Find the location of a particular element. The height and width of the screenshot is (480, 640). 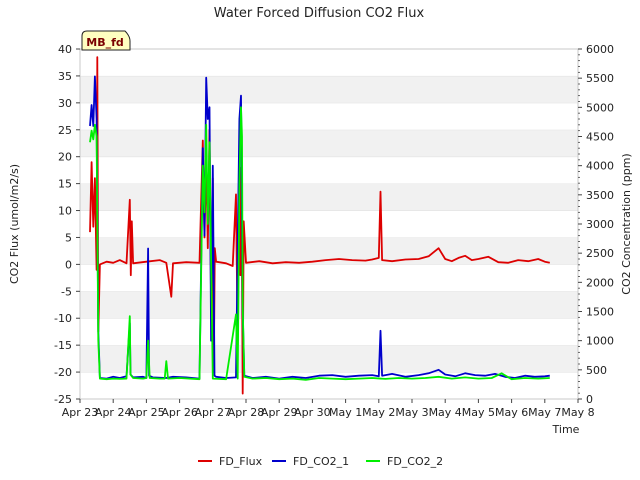

x-tick-label: Apr 26 is located at coordinates (179, 412).